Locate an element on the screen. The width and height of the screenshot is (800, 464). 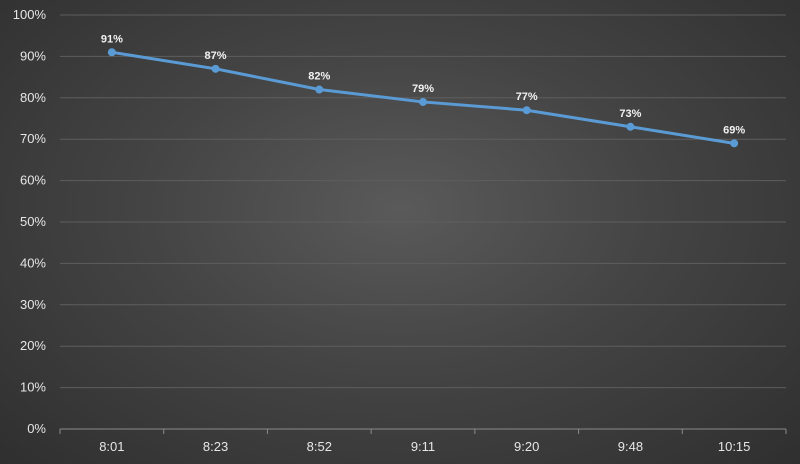
data-label: 82% is located at coordinates (319, 77).